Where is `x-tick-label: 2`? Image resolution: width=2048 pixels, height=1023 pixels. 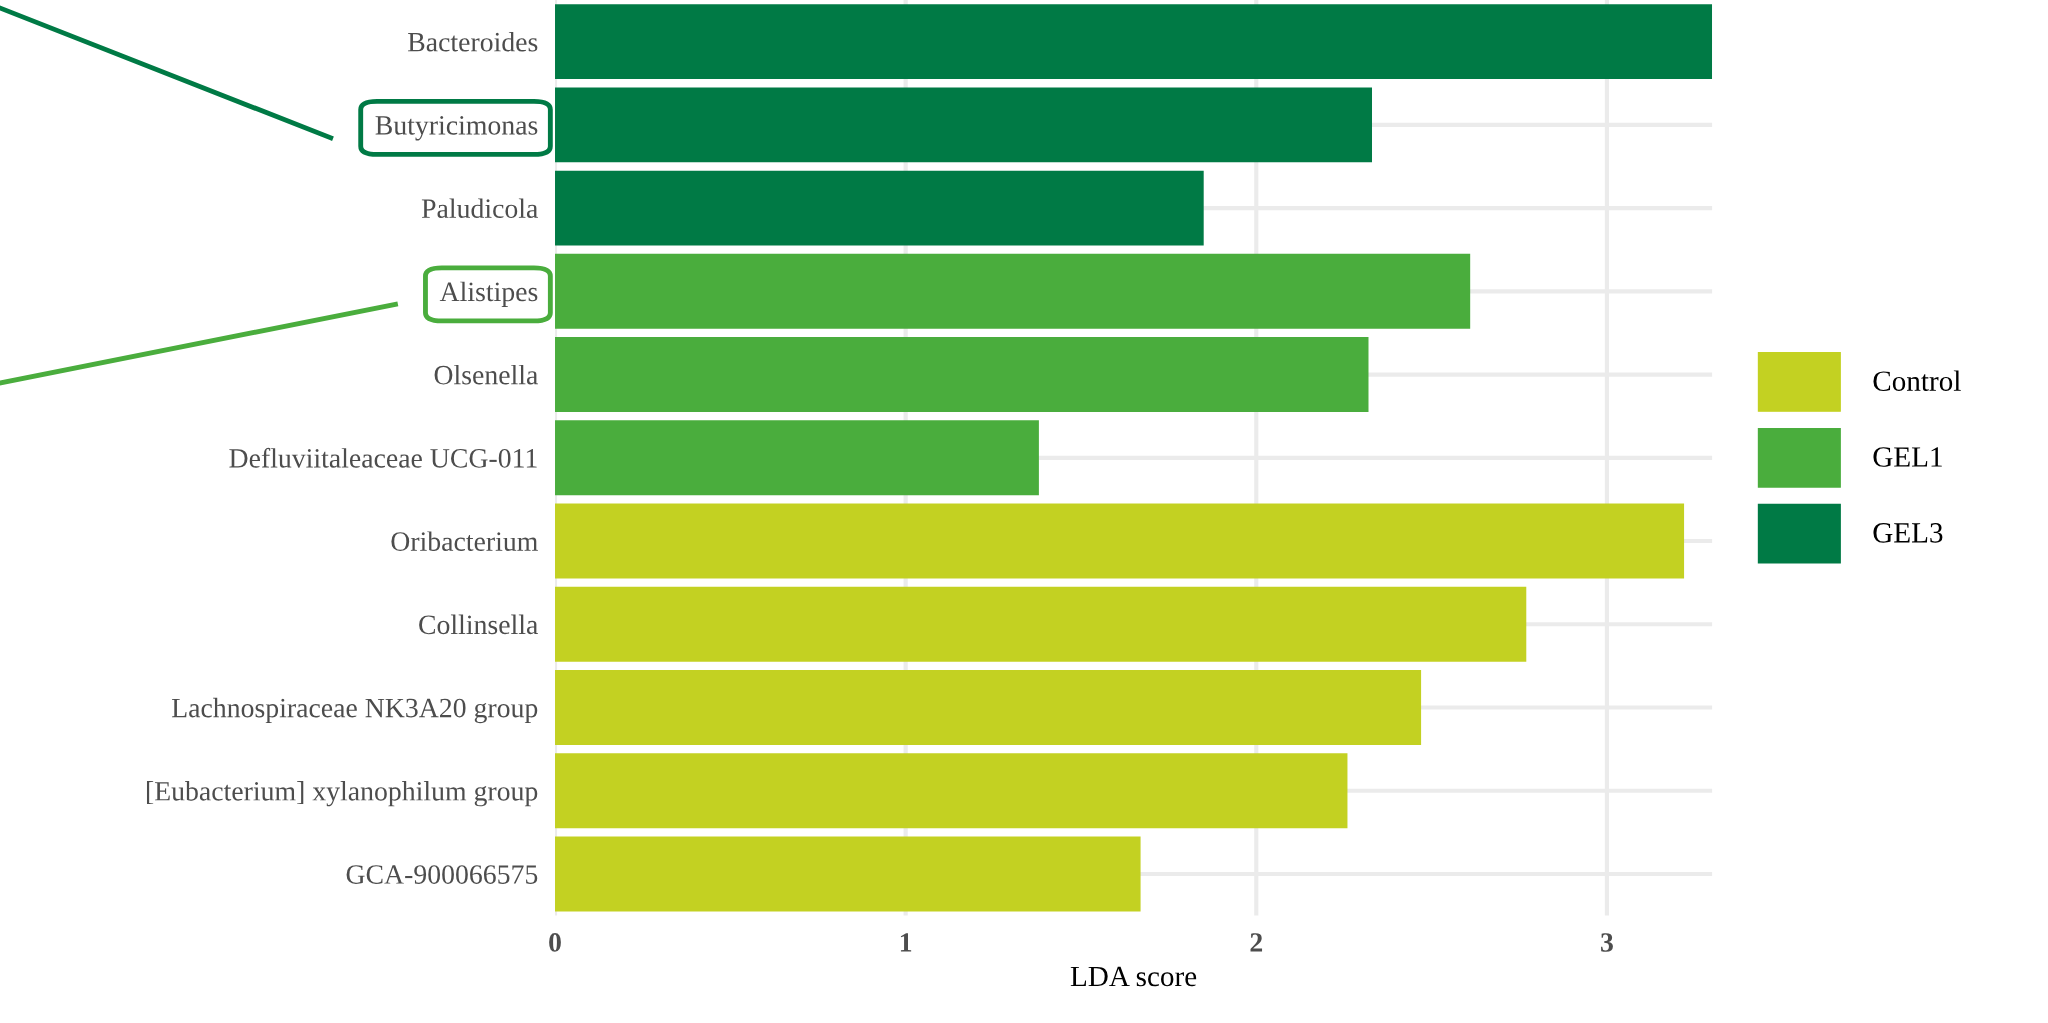 x-tick-label: 2 is located at coordinates (1256, 942).